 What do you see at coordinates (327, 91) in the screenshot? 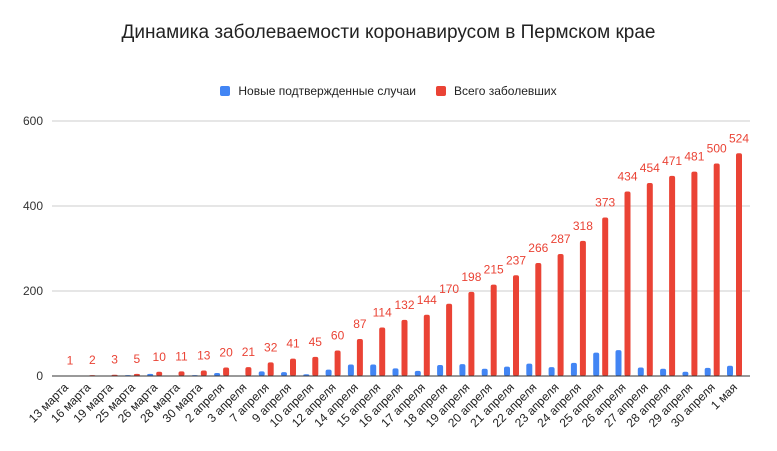
I see `legend-label-new-cases: Новые подтвержденные случаи` at bounding box center [327, 91].